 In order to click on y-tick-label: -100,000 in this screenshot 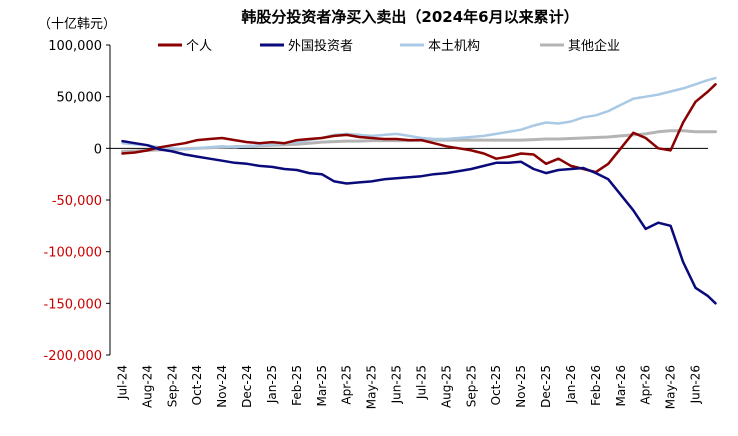, I will do `click(73, 253)`.